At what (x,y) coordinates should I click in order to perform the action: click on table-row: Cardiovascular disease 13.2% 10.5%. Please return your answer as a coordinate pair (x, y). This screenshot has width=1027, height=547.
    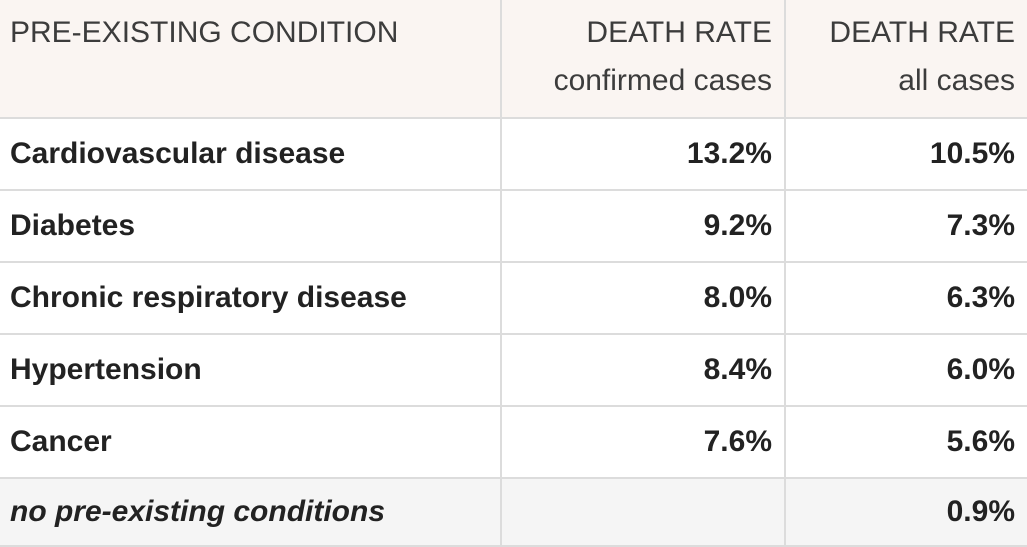
    Looking at the image, I should click on (513, 155).